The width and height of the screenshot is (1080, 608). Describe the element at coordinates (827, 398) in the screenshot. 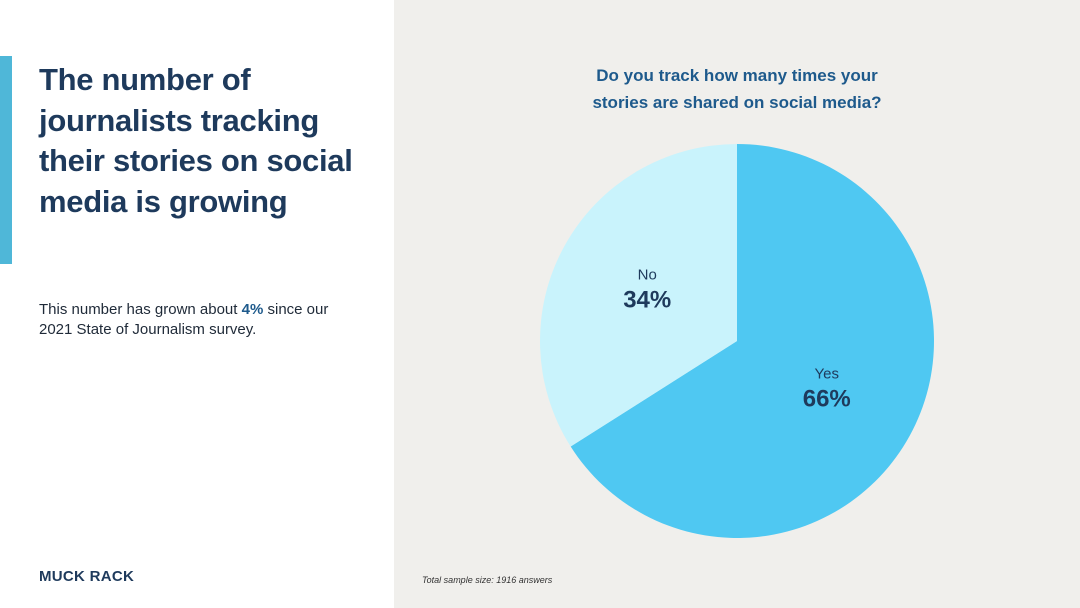

I see `slice-value-yes: 66%` at that location.